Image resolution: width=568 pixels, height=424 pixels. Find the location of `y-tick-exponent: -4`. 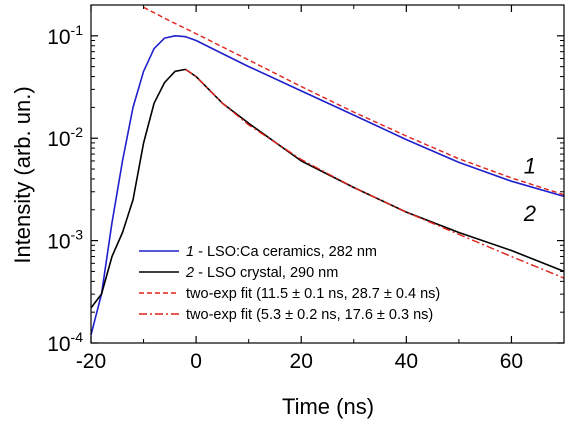

y-tick-exponent: -4 is located at coordinates (77, 337).